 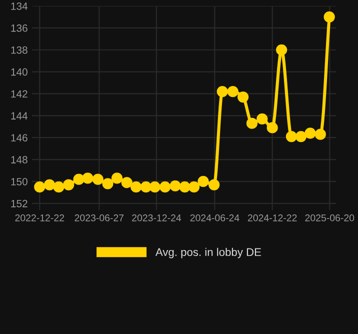 I want to click on y-tick-label: 146, so click(x=19, y=138).